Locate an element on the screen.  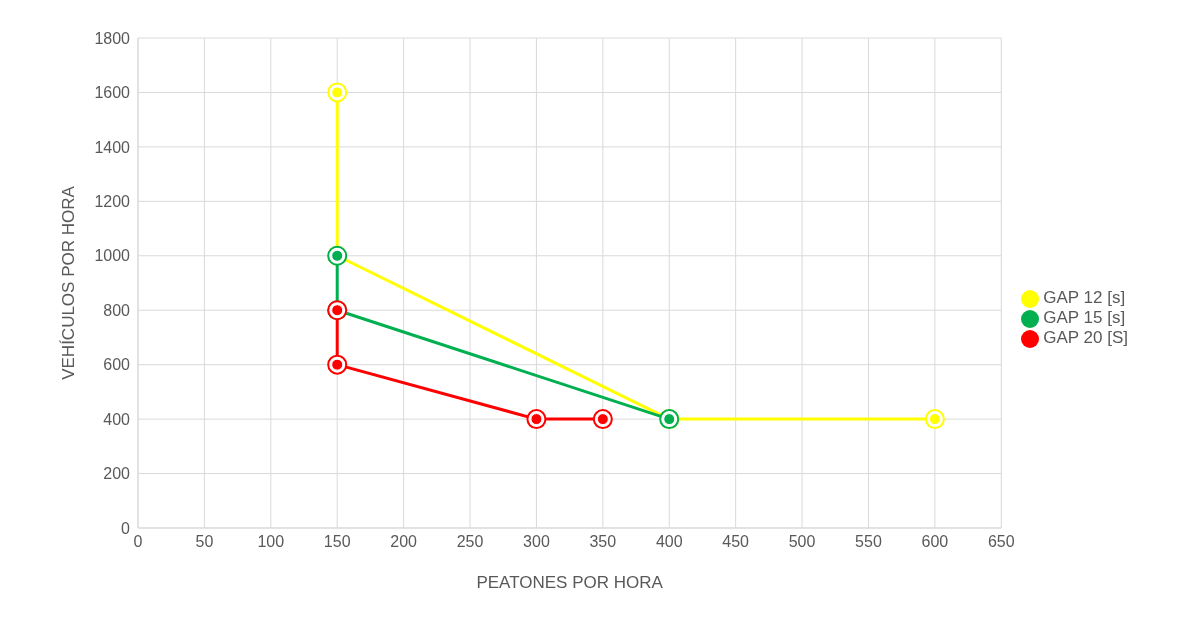
legend-label: GAP 15 [s] is located at coordinates (1084, 317).